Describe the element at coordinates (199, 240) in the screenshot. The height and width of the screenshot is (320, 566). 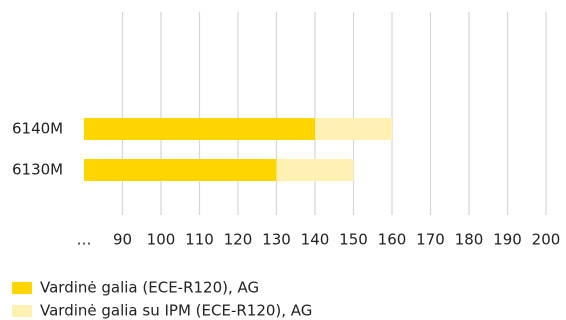
I see `x-tick-label: 110` at that location.